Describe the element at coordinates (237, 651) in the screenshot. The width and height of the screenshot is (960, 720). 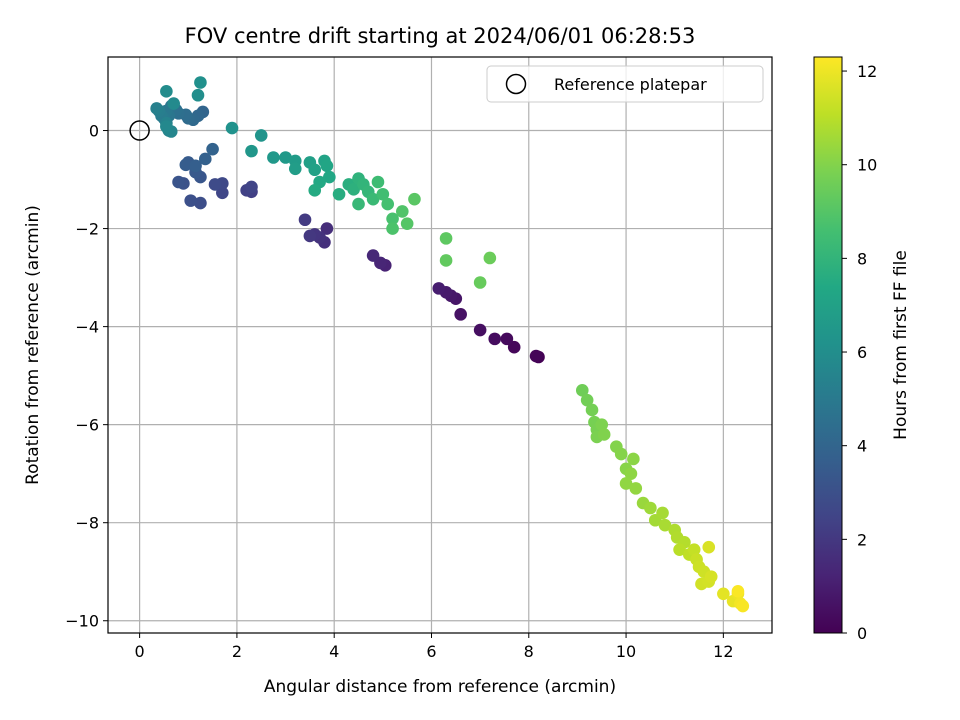
I see `x-tick-label: 2` at that location.